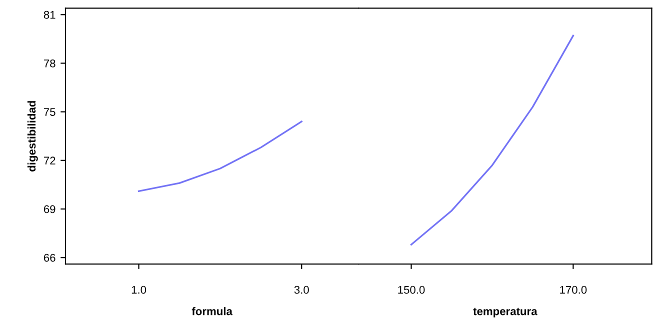 The image size is (655, 326). Describe the element at coordinates (32, 136) in the screenshot. I see `y-axis-title: digestibilidad` at that location.